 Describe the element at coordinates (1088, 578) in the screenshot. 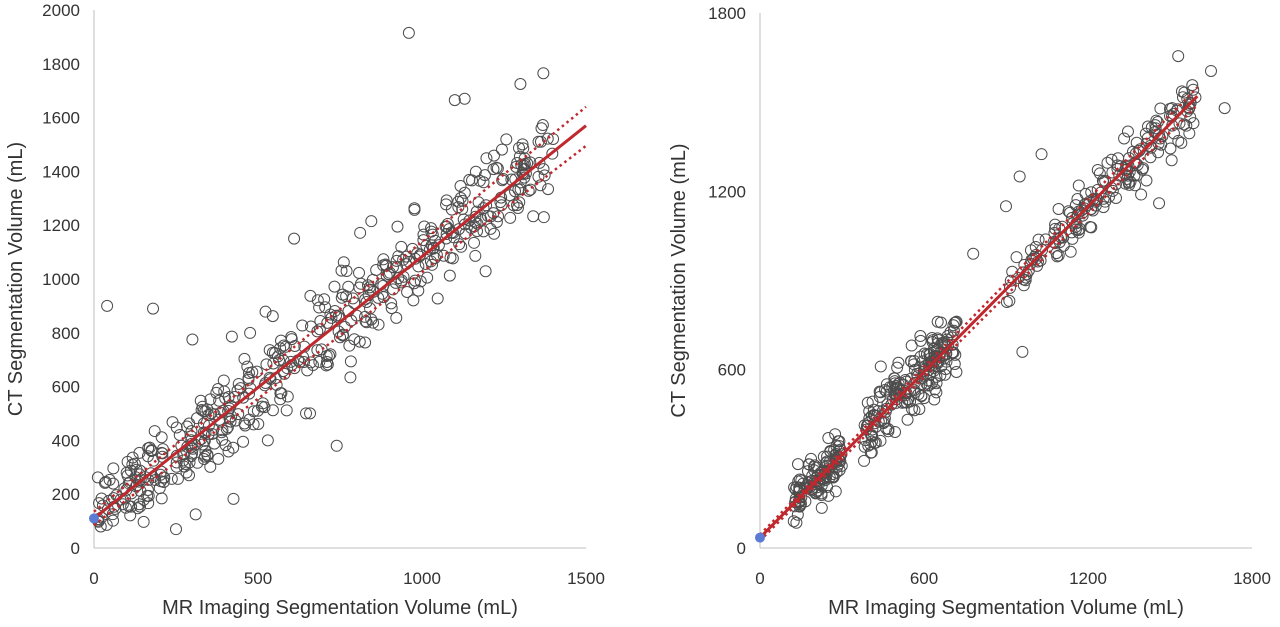

I see `right-x-tick-label: 1200` at that location.